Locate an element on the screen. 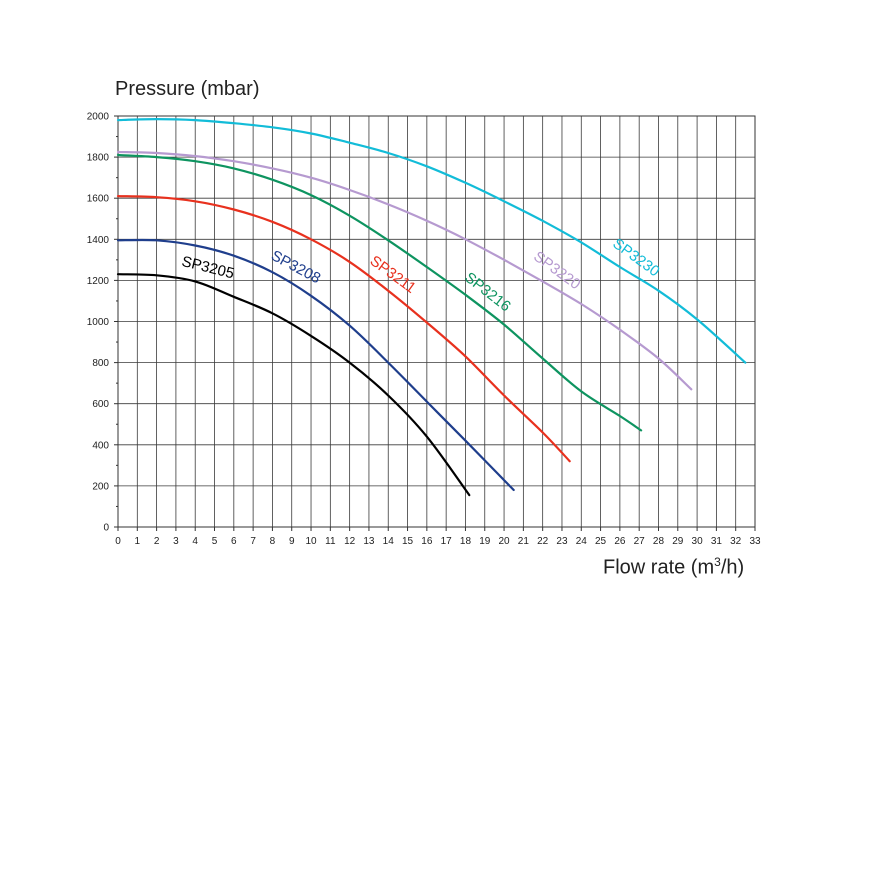  x-tick-label: 24 is located at coordinates (582, 541).